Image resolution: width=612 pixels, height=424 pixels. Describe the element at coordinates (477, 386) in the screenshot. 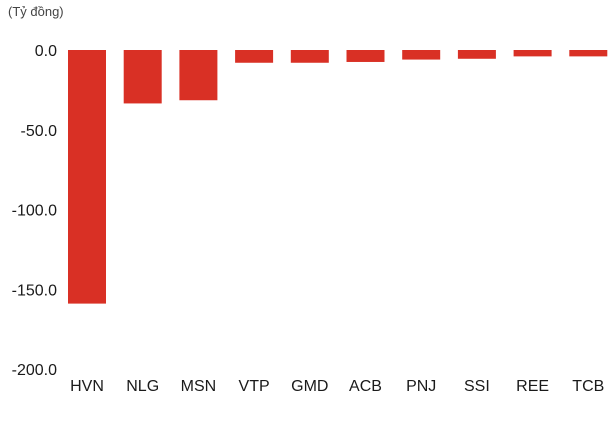

I see `x-tick-label: SSI` at that location.